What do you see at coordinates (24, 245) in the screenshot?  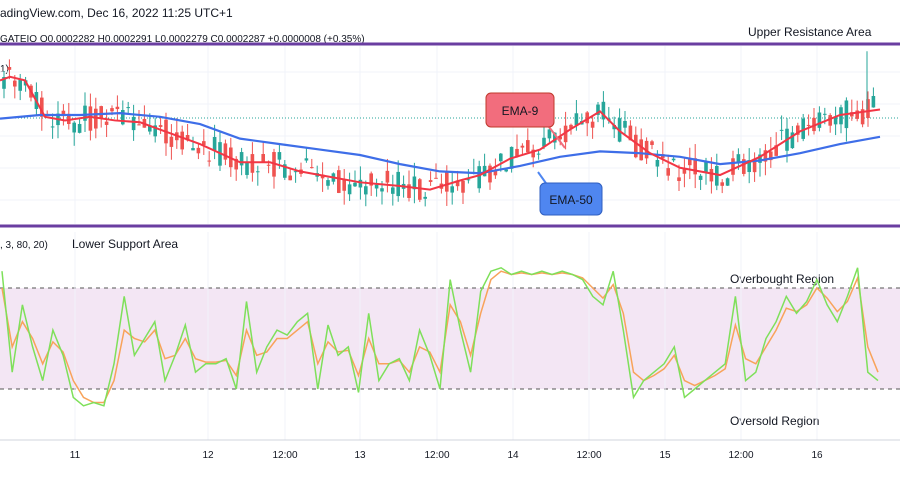 I see `stoch-params-label: , 3, 80, 20)` at bounding box center [24, 245].